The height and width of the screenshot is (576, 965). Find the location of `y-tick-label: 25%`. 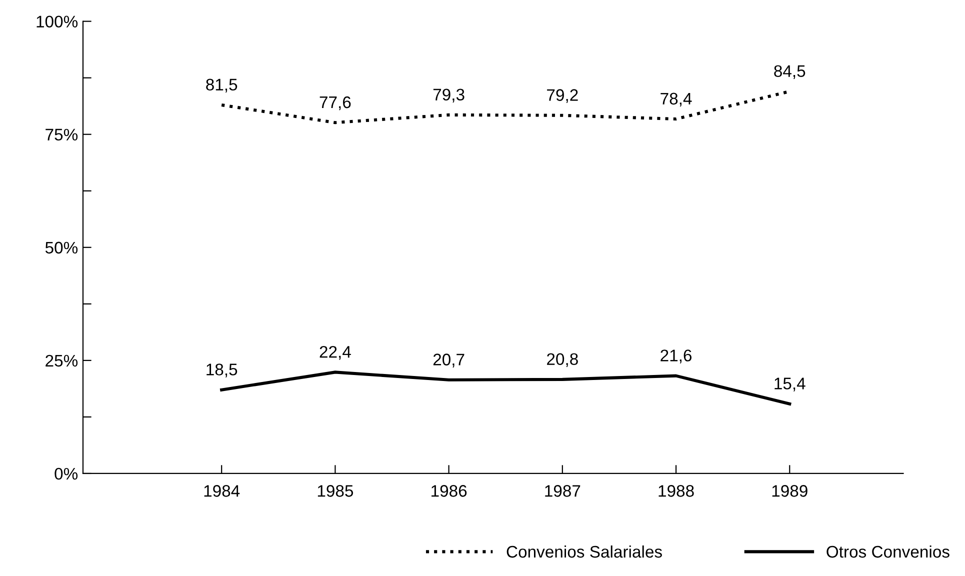

y-tick-label: 25% is located at coordinates (62, 360).